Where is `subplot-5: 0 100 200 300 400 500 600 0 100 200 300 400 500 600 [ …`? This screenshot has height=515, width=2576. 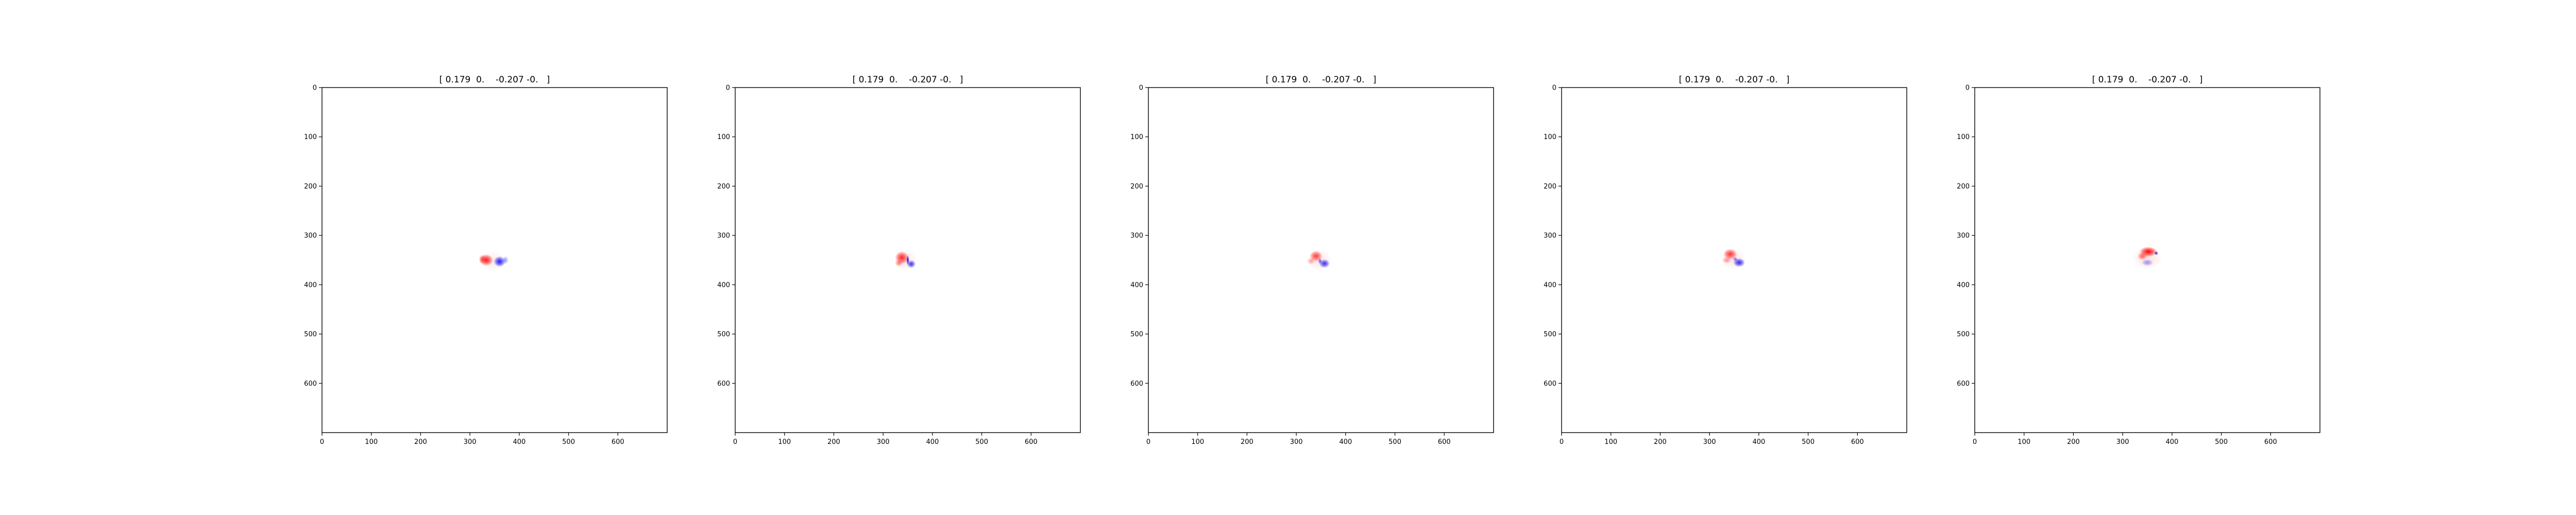 subplot-5: 0 100 200 300 400 500 600 0 100 200 300 400 500 600 [ … is located at coordinates (2145, 262).